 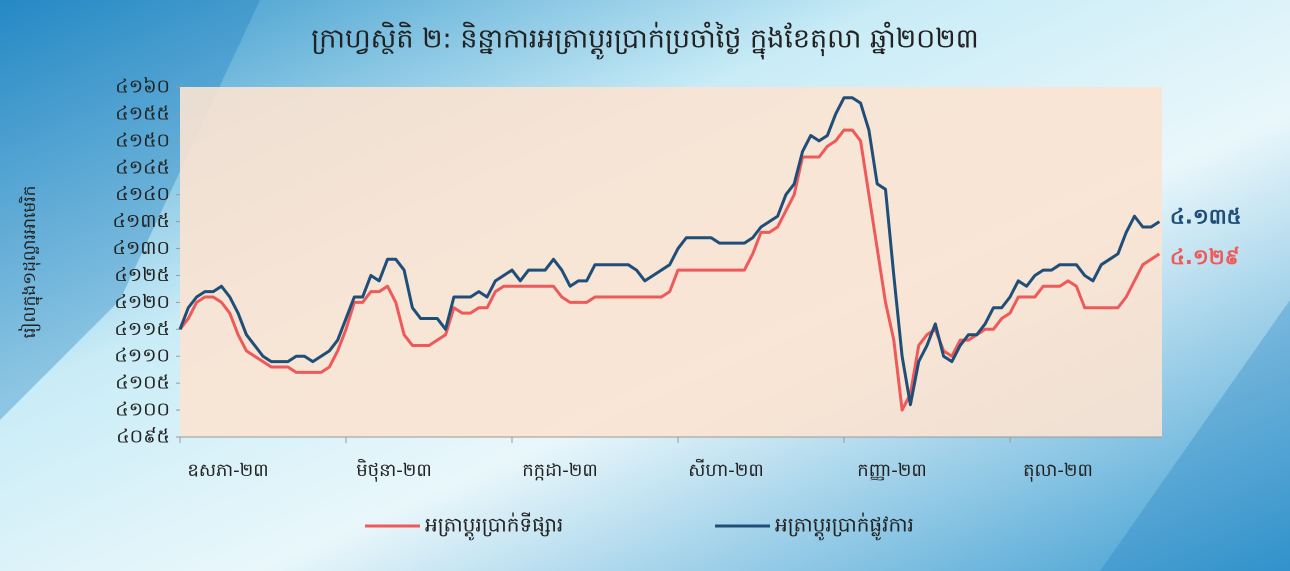 What do you see at coordinates (30, 262) in the screenshot?
I see `y-axis-label: រៀលក្នុង១ដុល្លារអាមេរិក` at bounding box center [30, 262].